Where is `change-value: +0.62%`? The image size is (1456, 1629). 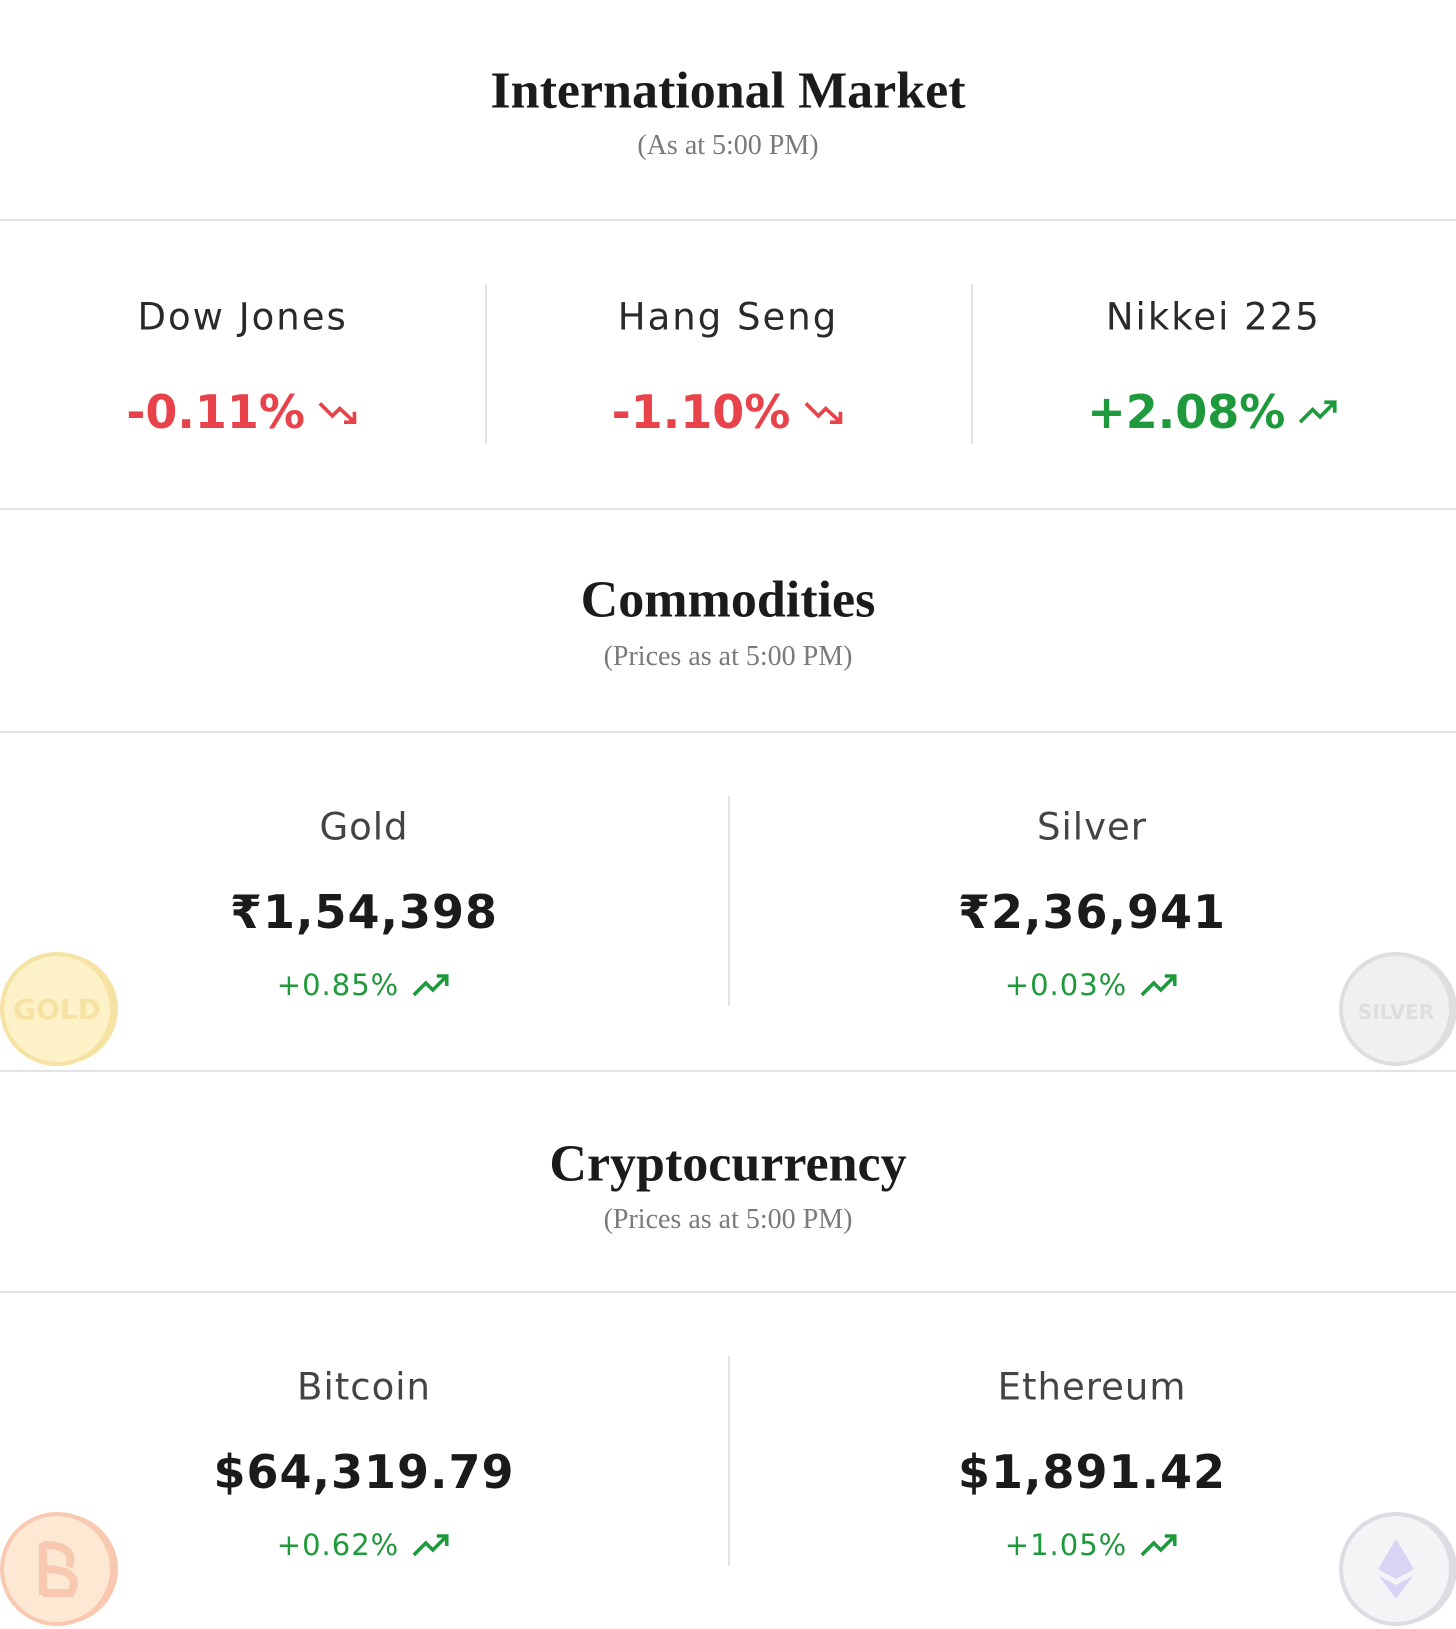
change-value: +0.62% is located at coordinates (338, 1545).